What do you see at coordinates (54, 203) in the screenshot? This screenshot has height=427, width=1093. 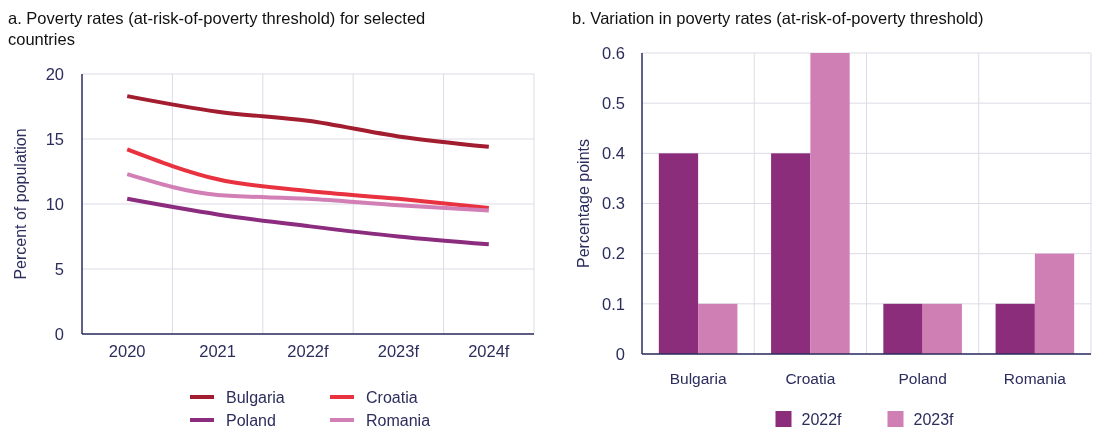 I see `y-tick-label: 10` at bounding box center [54, 203].